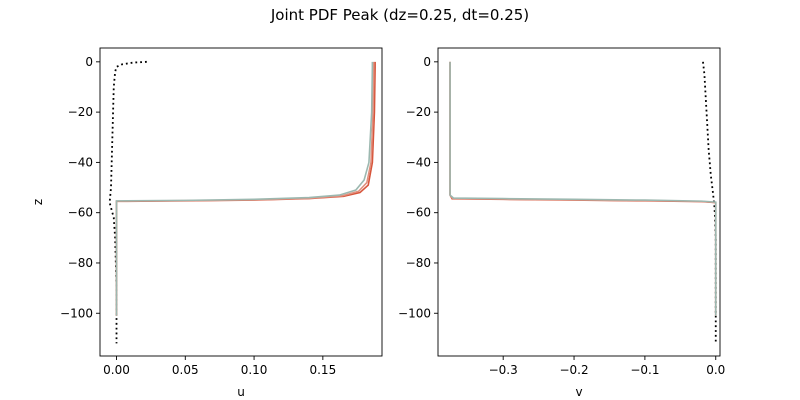 The height and width of the screenshot is (400, 800). I want to click on x-tick-label: 0.05, so click(185, 370).